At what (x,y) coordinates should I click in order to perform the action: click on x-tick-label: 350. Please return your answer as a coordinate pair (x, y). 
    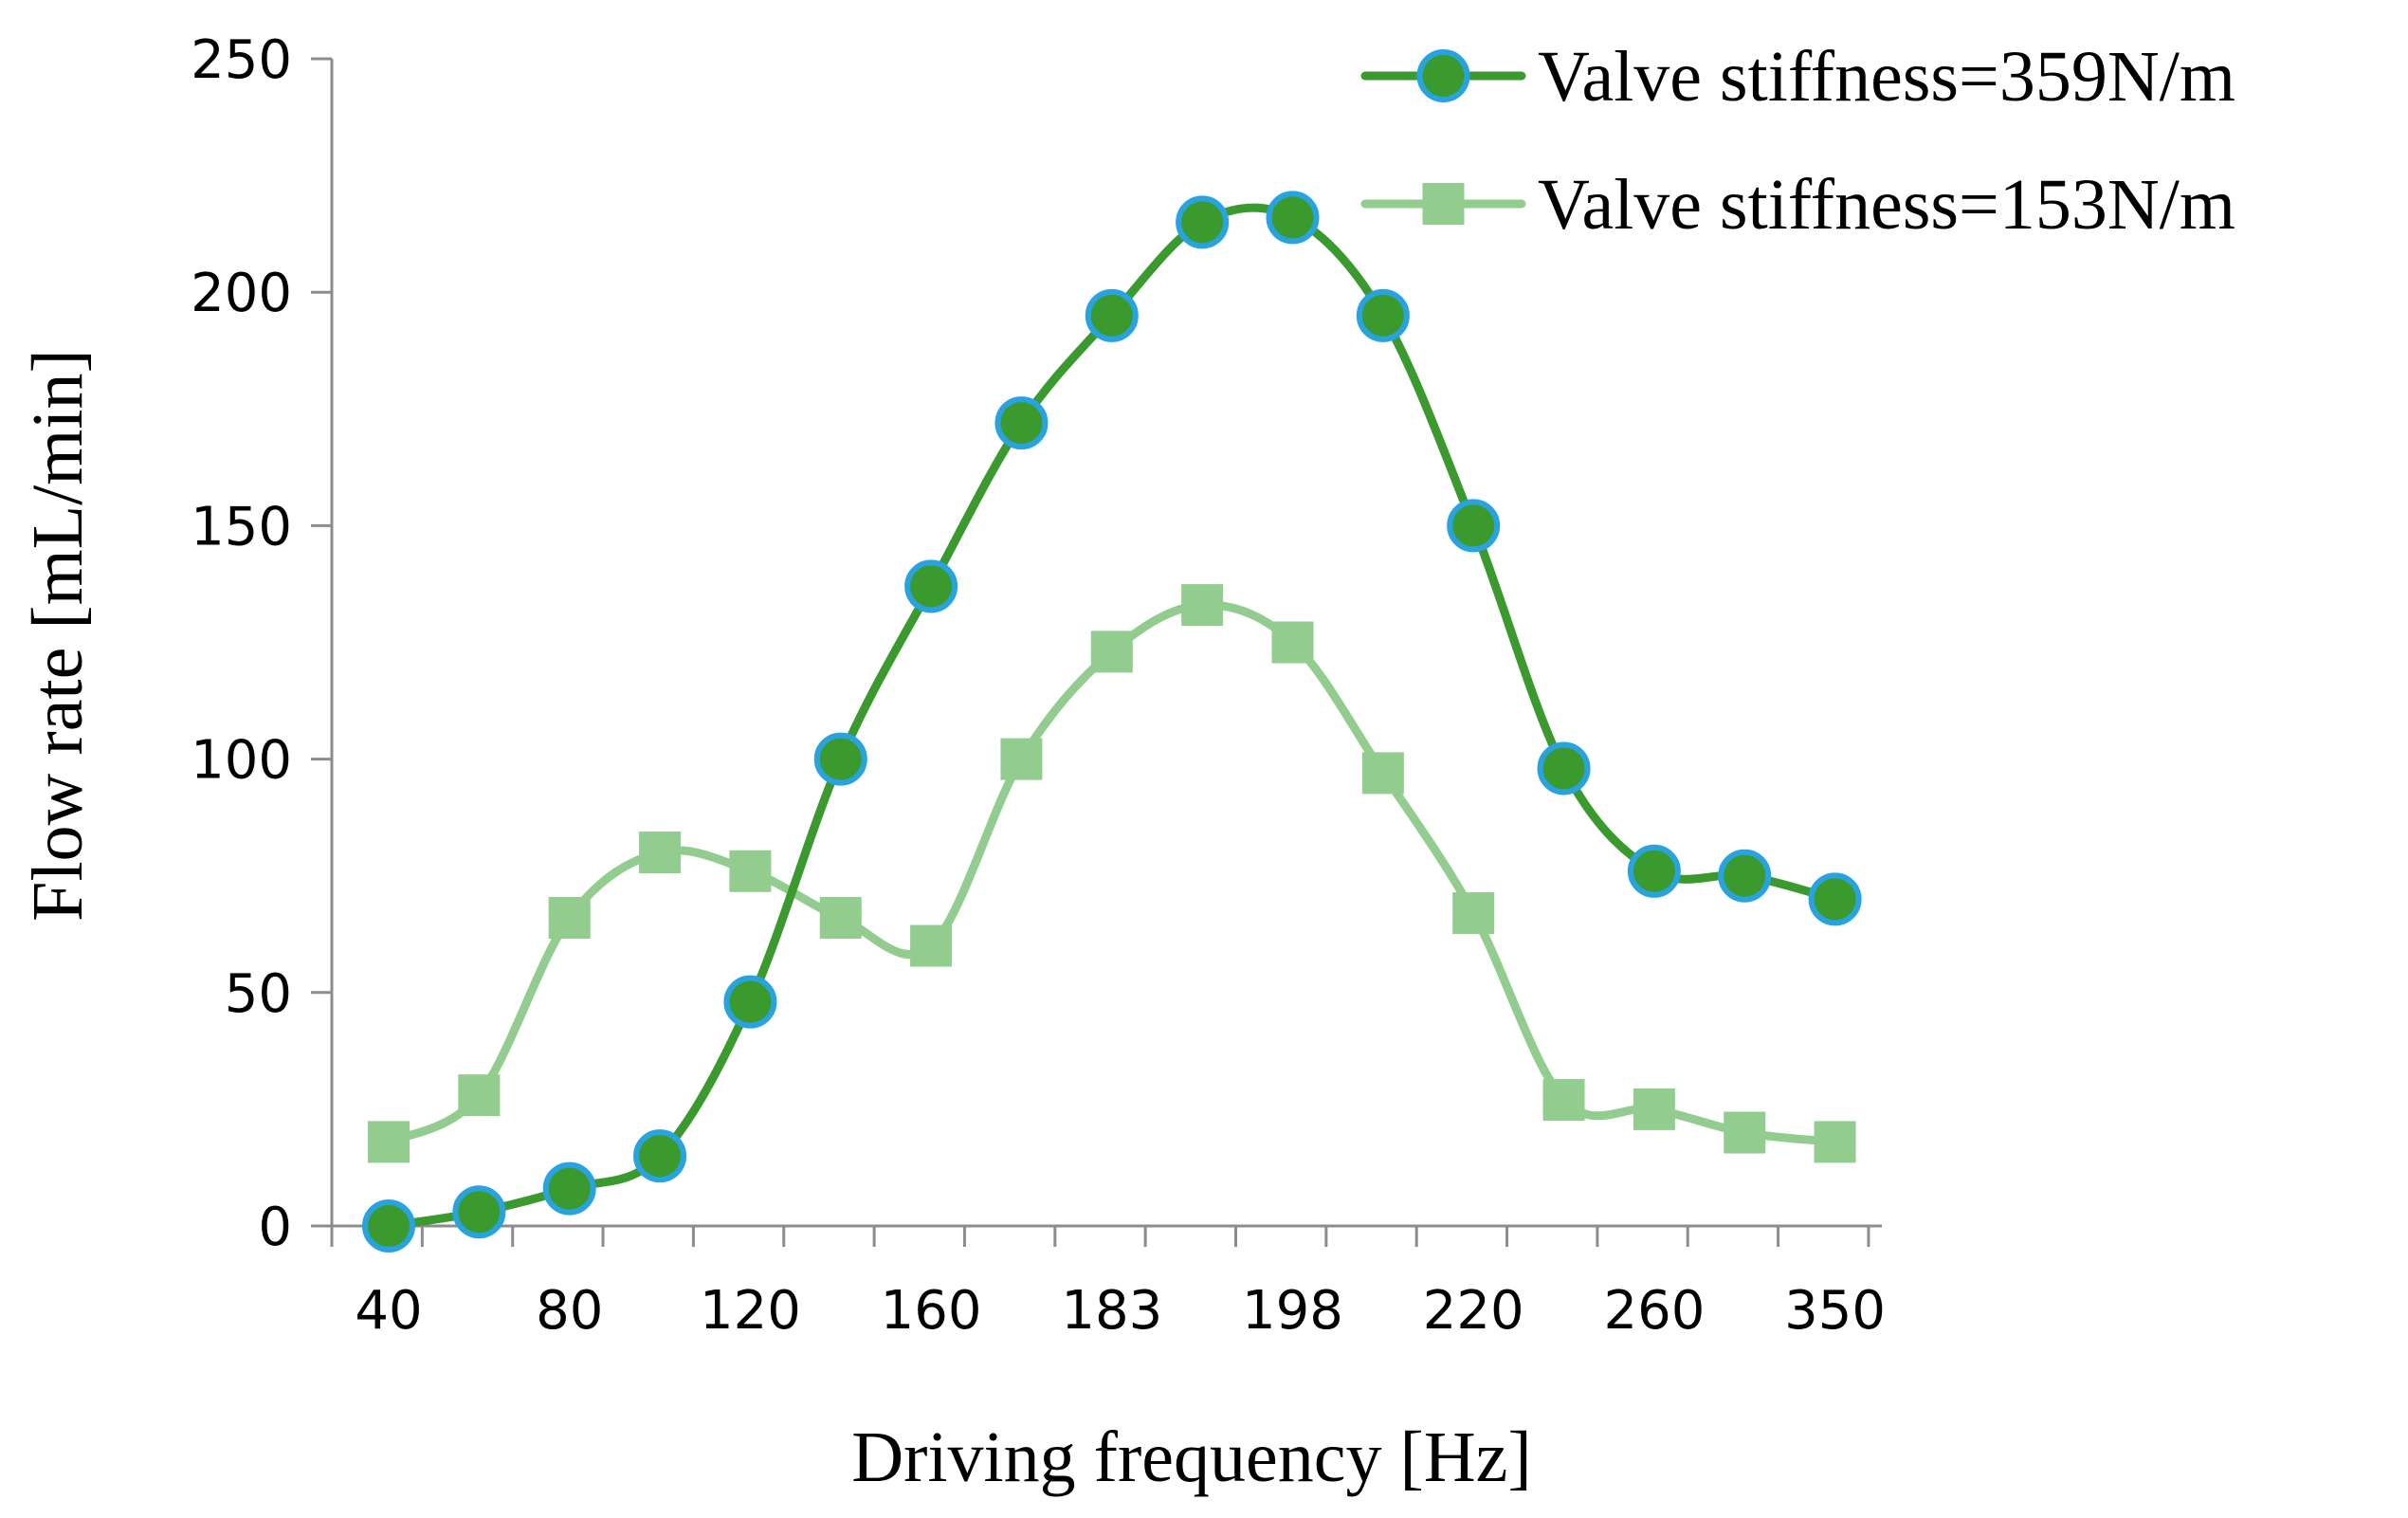
    Looking at the image, I should click on (1835, 1311).